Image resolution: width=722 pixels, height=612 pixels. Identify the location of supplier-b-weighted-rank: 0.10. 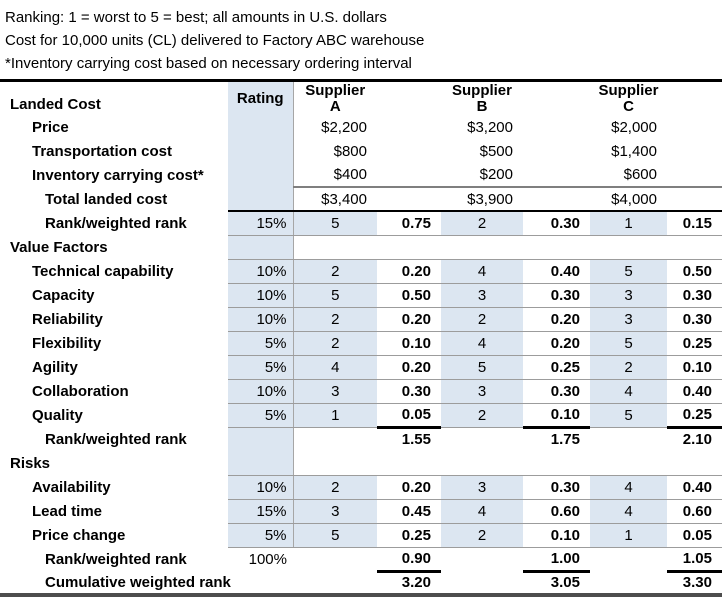
(556, 416).